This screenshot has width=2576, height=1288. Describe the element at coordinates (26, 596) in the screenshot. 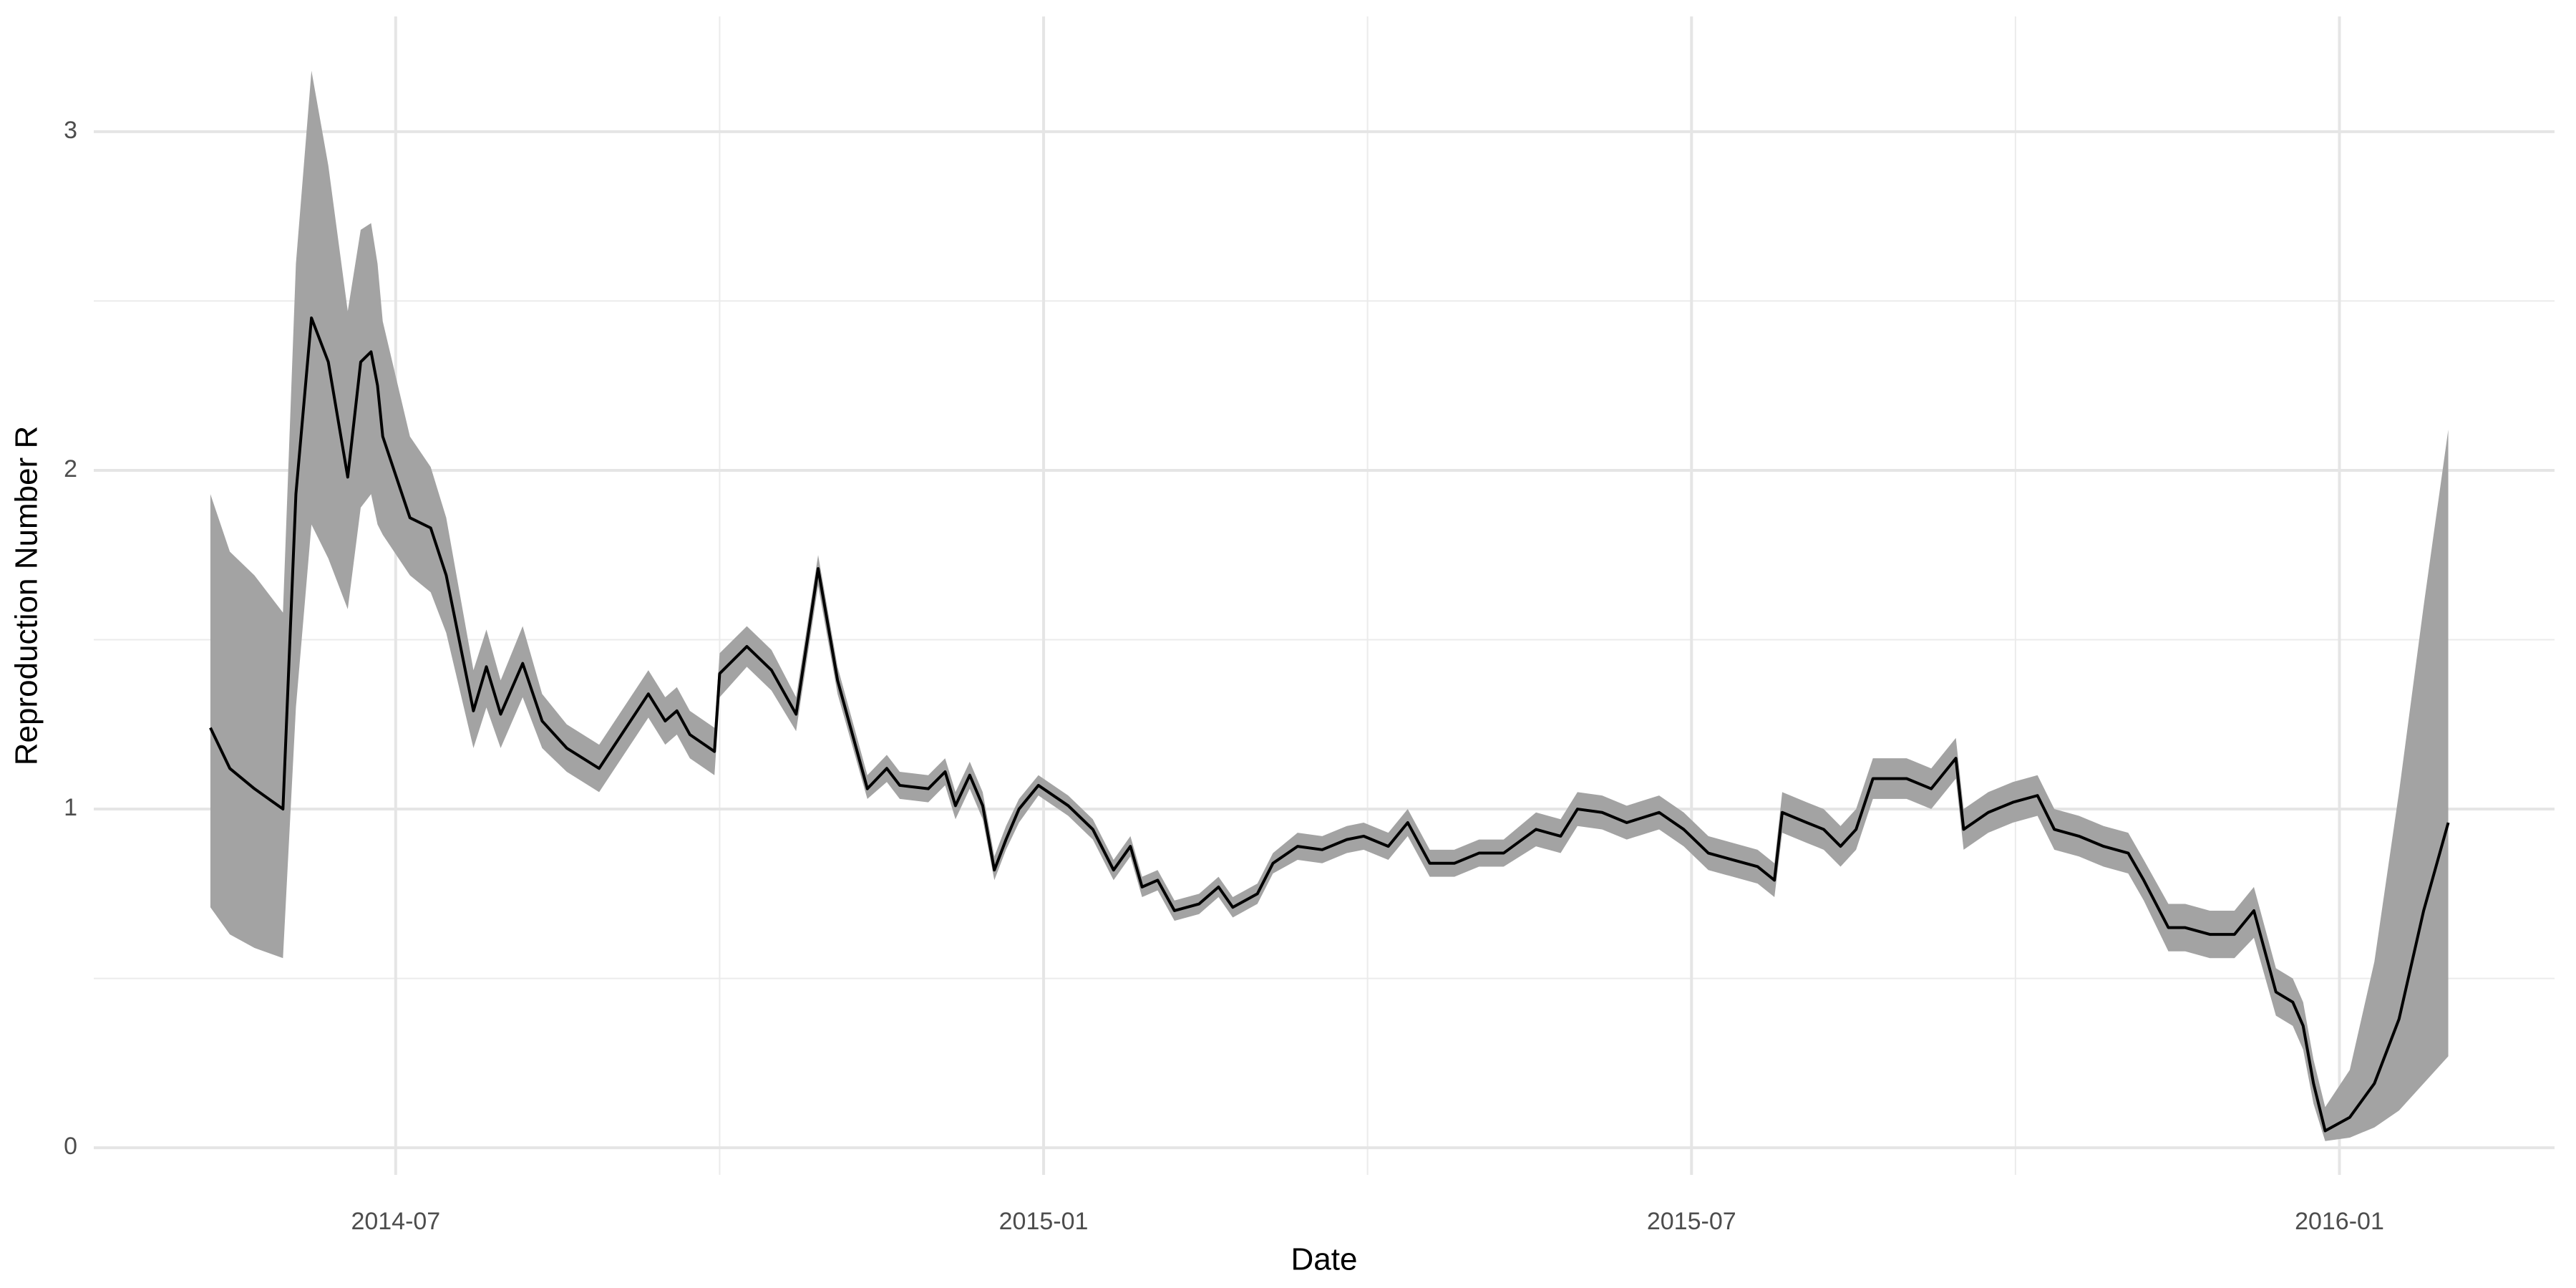

I see `y-axis-title: Reproduction Number R` at that location.